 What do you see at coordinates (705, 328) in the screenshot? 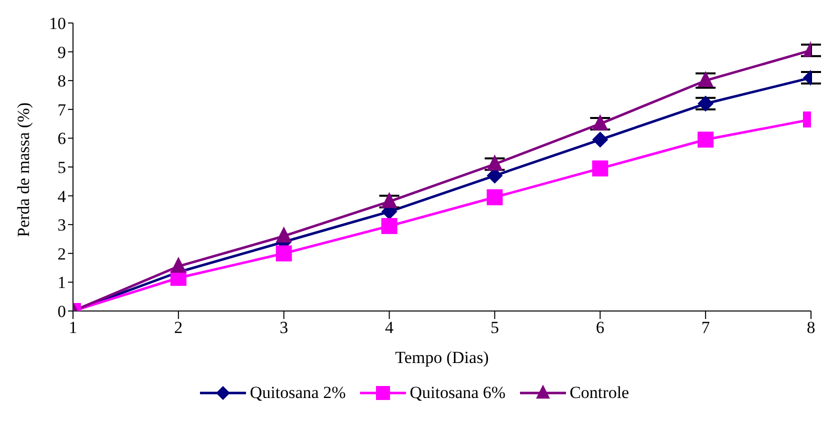
I see `x-tick-label: 7` at bounding box center [705, 328].